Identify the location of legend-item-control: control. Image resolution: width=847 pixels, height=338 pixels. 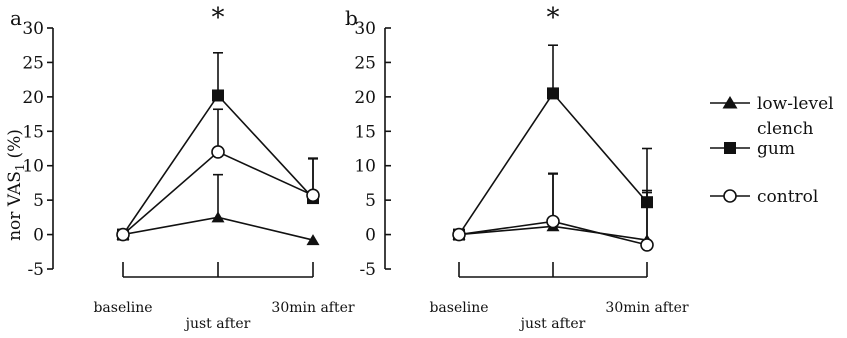
(764, 197).